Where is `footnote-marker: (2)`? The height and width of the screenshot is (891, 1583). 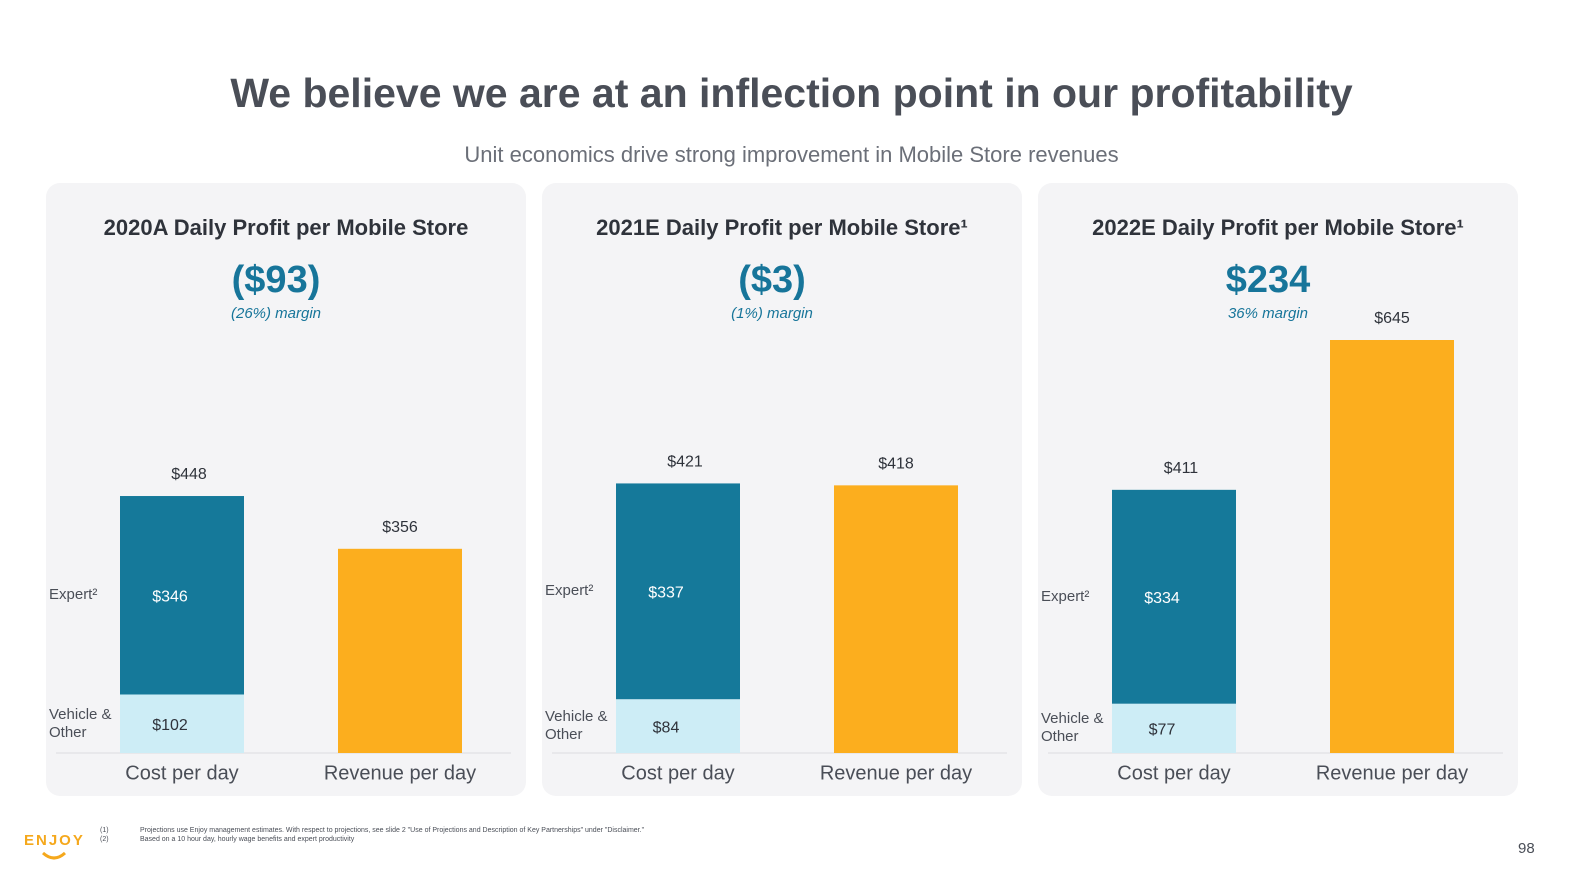 footnote-marker: (2) is located at coordinates (104, 839).